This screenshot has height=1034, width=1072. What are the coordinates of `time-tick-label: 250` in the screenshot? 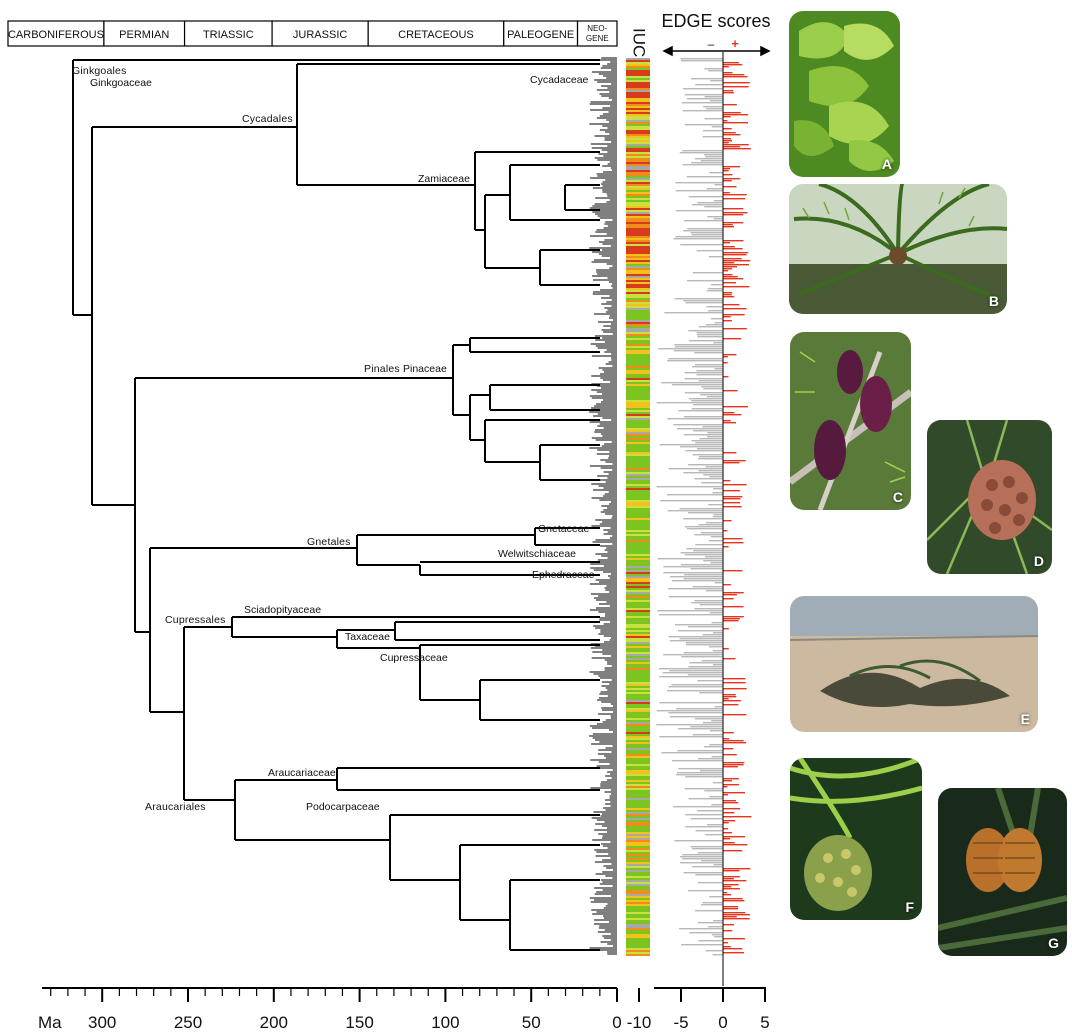 It's located at (188, 1022).